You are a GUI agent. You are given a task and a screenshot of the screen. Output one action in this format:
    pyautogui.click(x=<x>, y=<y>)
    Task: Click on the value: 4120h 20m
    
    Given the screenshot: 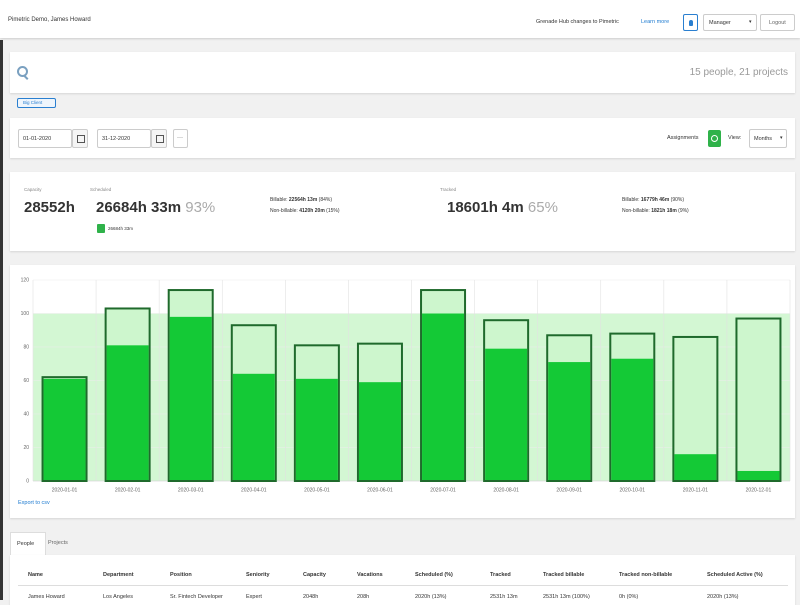 What is the action you would take?
    pyautogui.click(x=312, y=211)
    